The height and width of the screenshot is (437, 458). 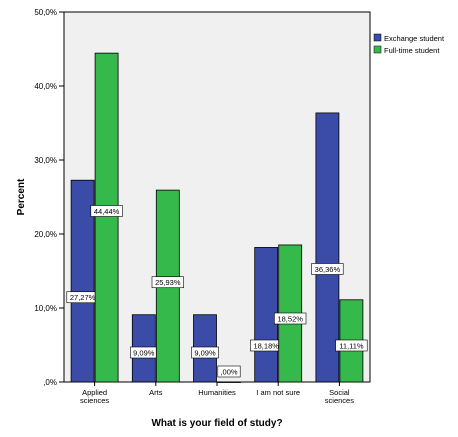 I want to click on data-label: 18,52%, so click(x=290, y=318).